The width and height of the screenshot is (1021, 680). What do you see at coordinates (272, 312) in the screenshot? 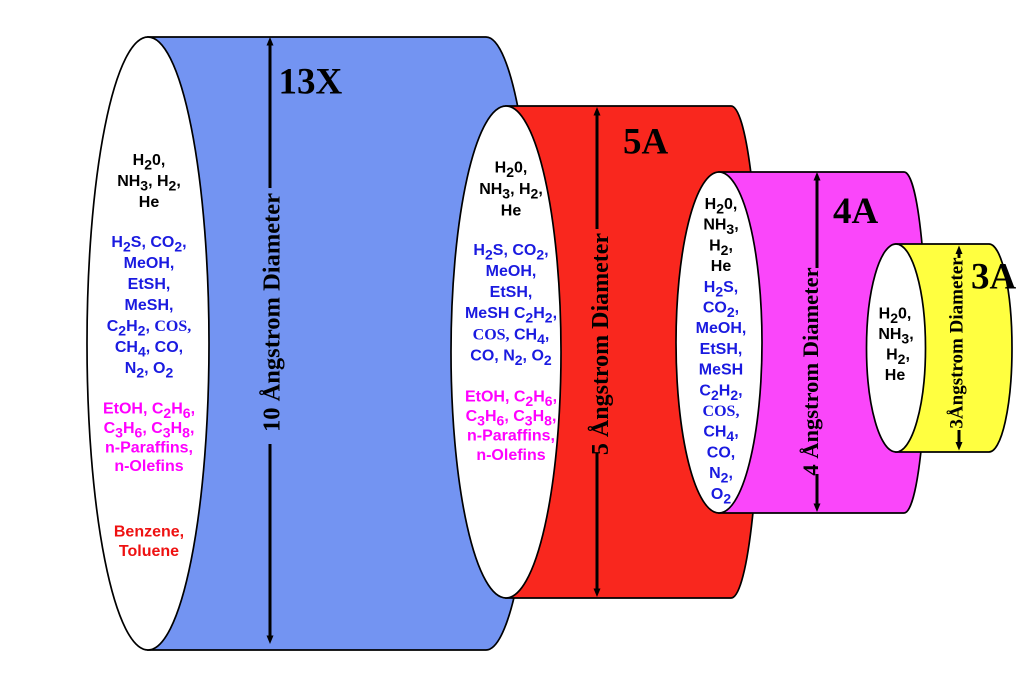
I see `svg-text: 10 Ångstrom Diameter` at bounding box center [272, 312].